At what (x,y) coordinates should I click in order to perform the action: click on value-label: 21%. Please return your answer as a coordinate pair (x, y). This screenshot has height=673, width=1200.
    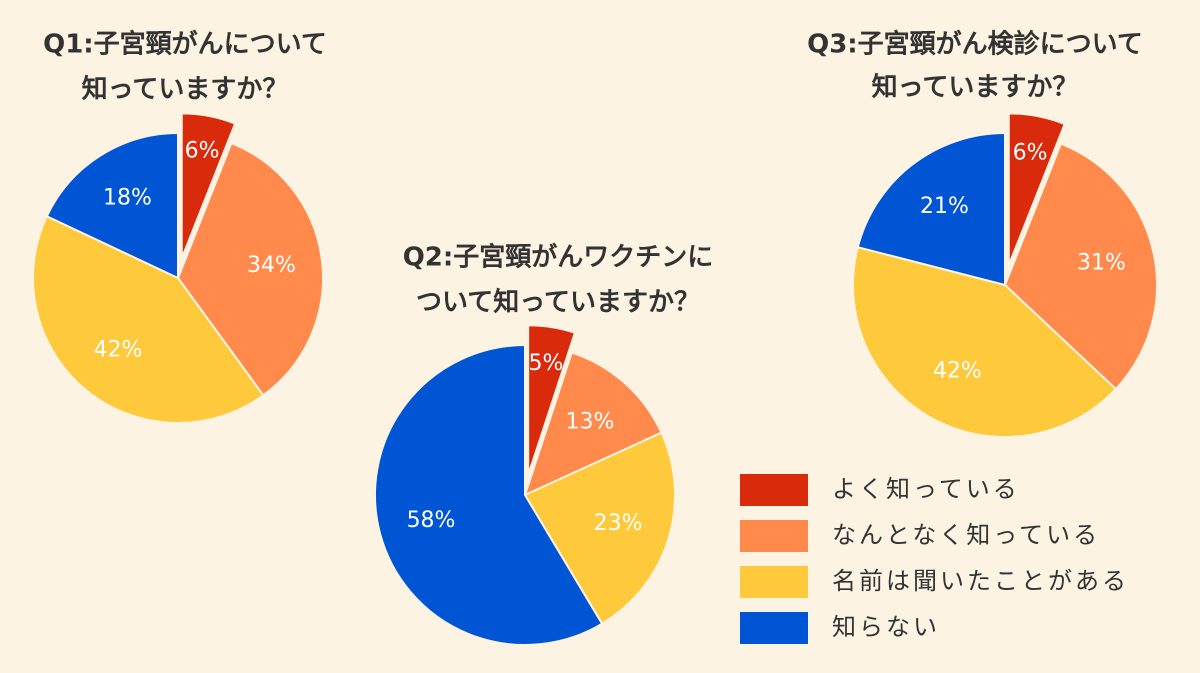
    Looking at the image, I should click on (944, 206).